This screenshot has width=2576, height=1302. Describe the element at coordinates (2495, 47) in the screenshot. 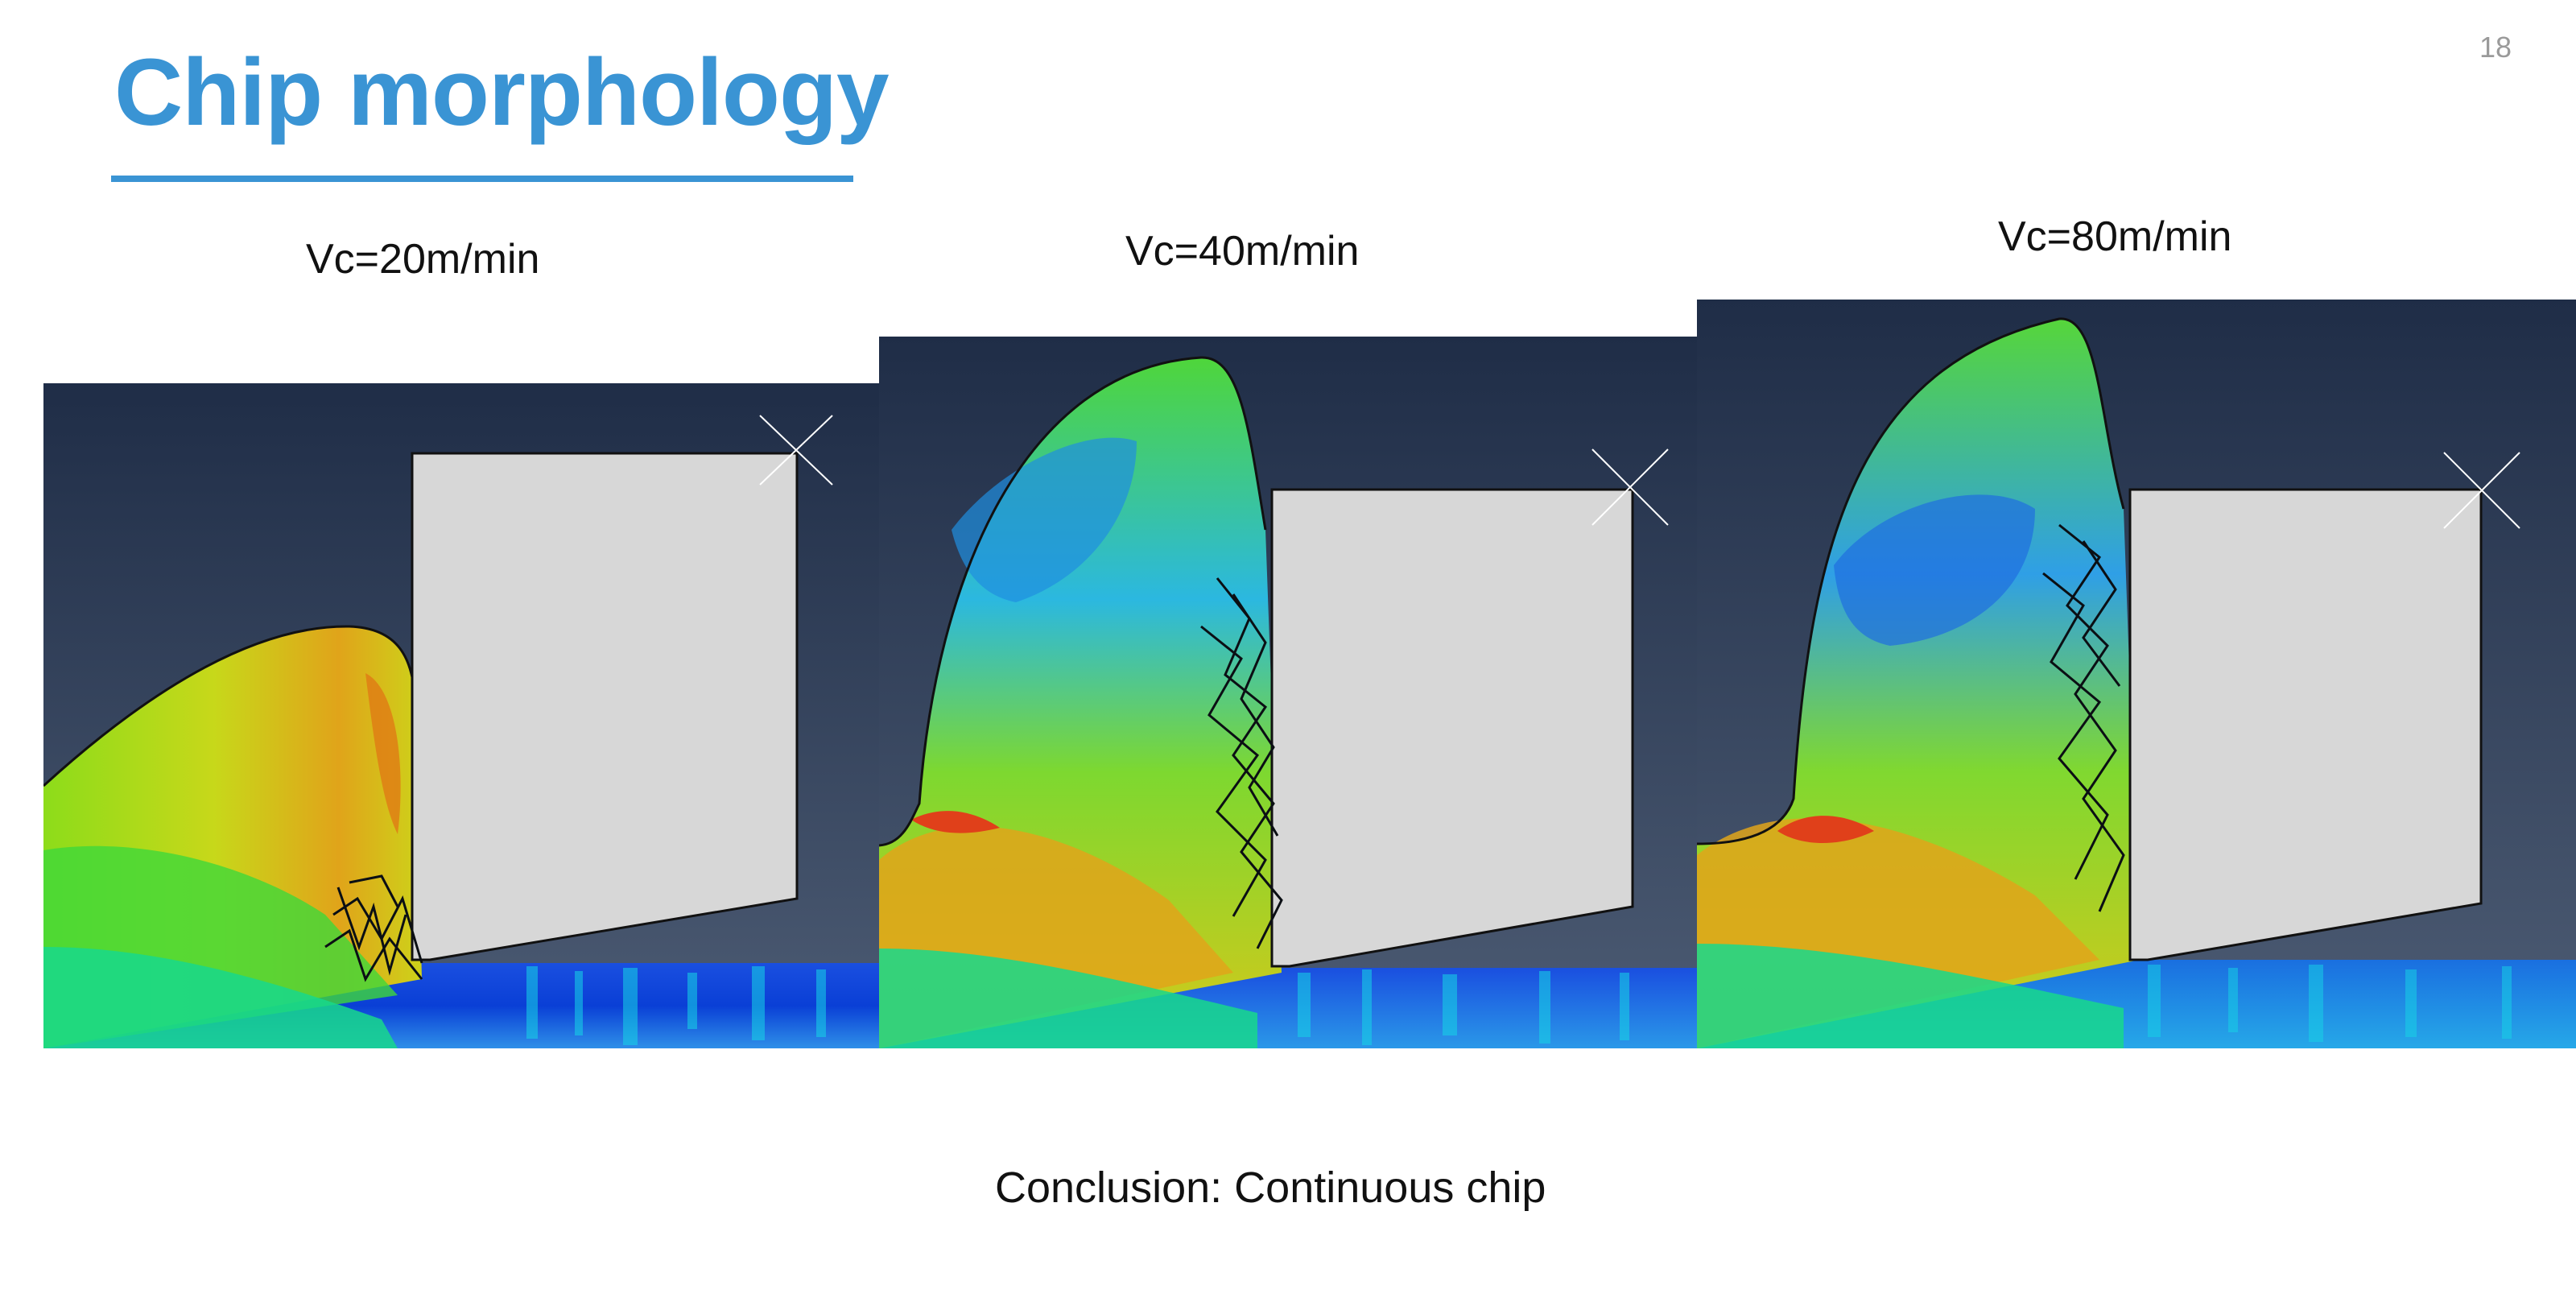

I see `page-number: 18` at that location.